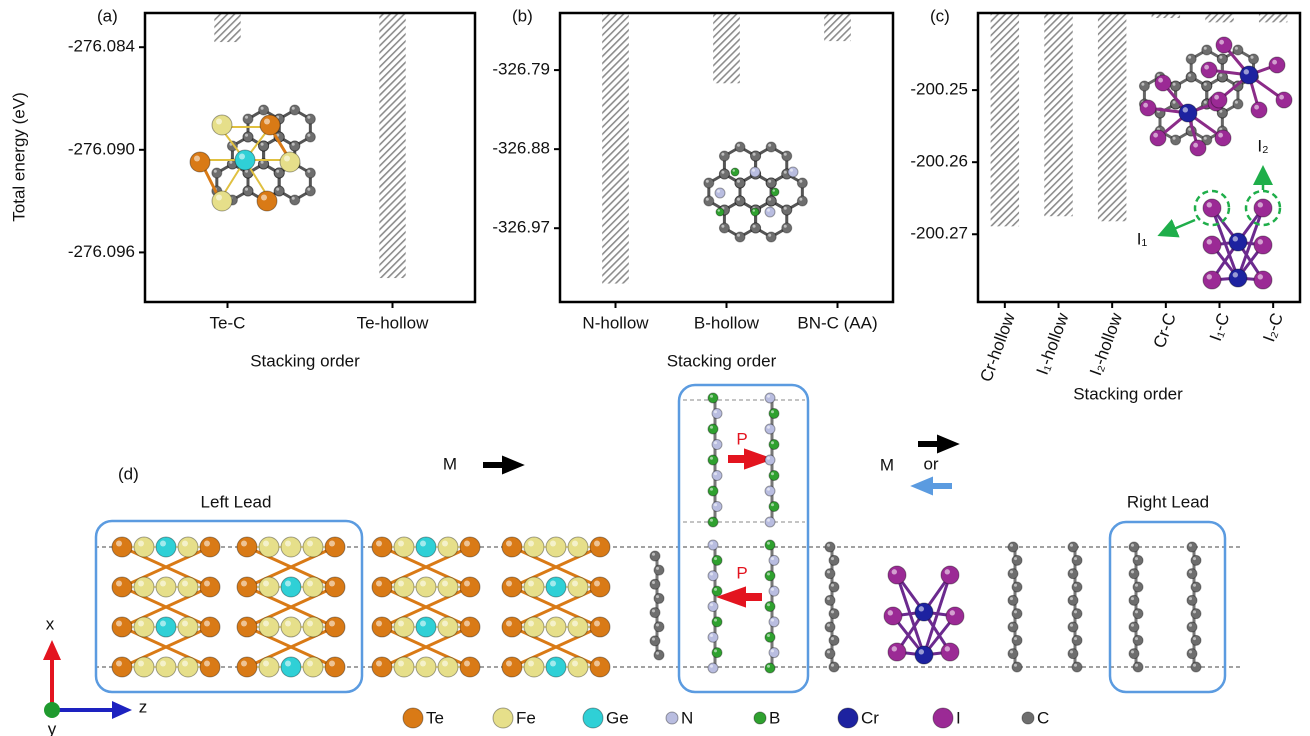 Image resolution: width=1310 pixels, height=736 pixels. Describe the element at coordinates (837, 322) in the screenshot. I see `x-tick-label: BN-C (AA)` at that location.